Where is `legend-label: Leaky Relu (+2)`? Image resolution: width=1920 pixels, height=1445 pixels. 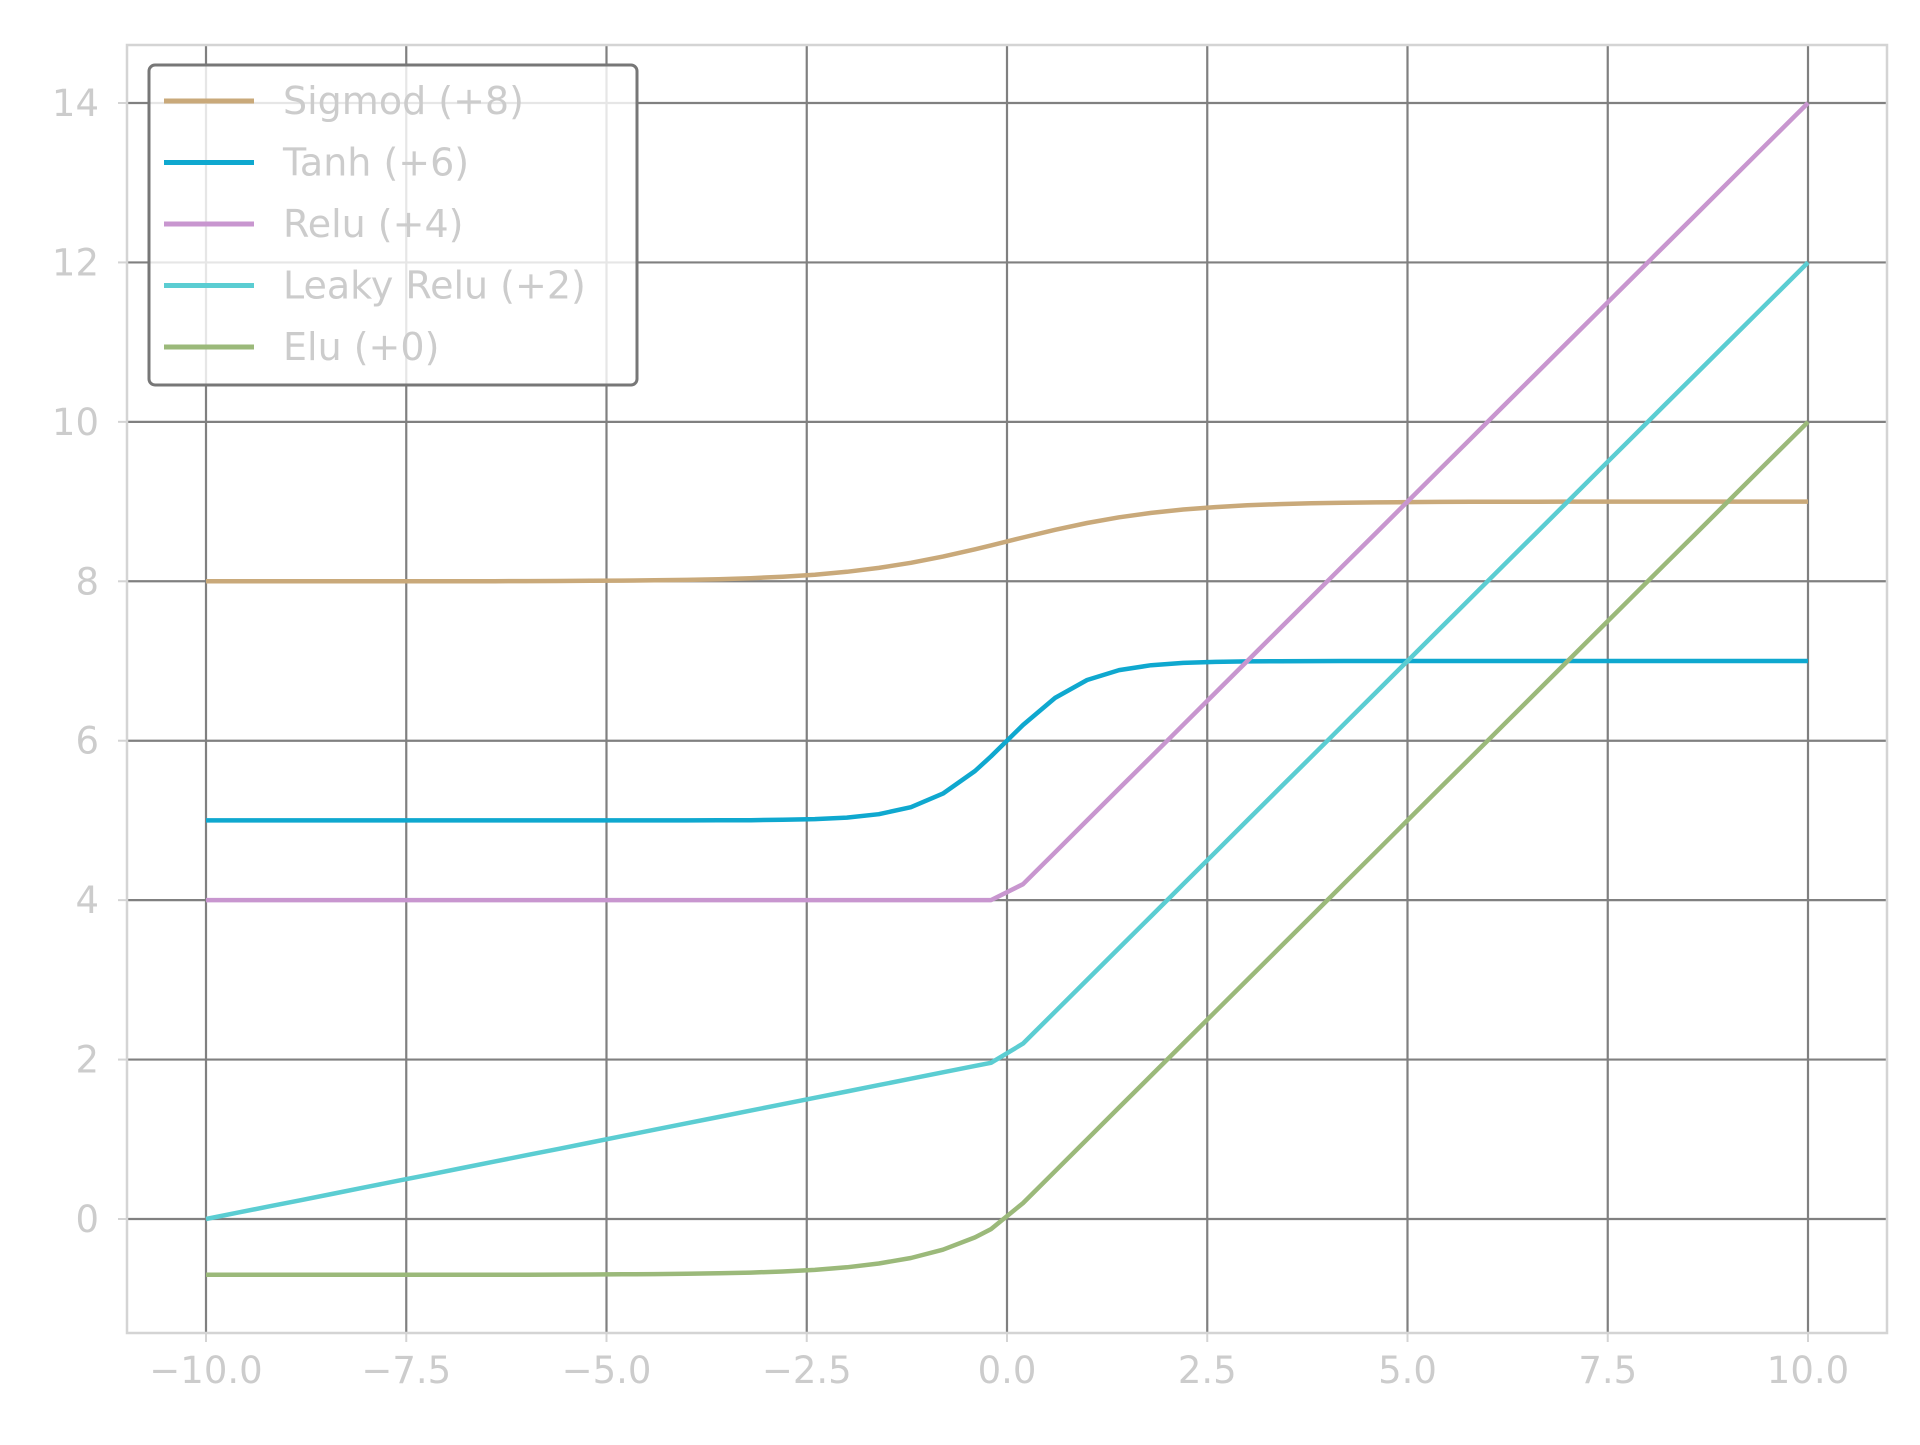
legend-label: Leaky Relu (+2) is located at coordinates (434, 286).